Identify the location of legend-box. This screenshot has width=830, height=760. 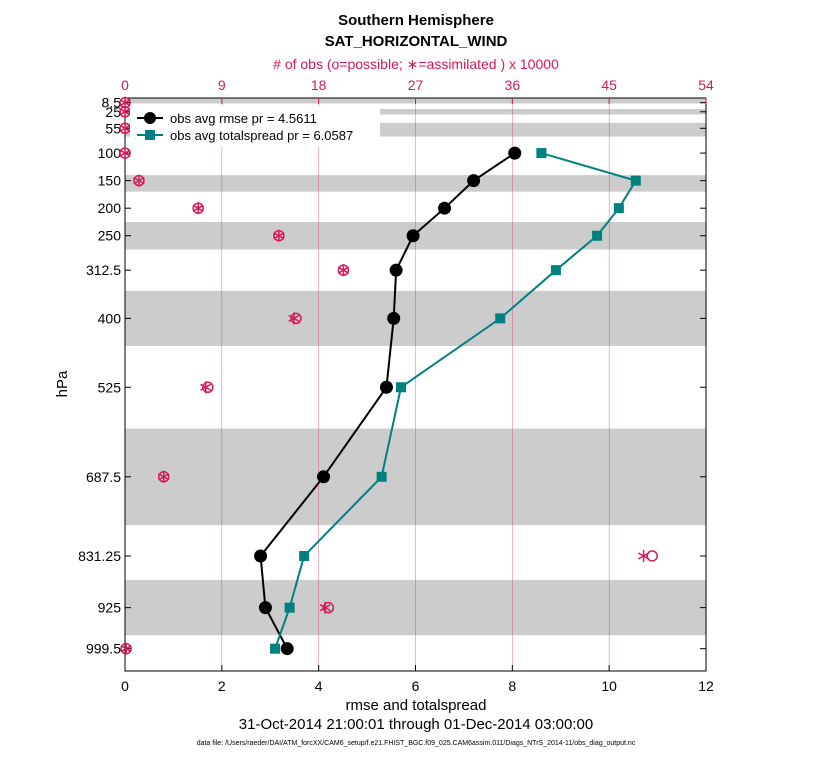
(255, 126).